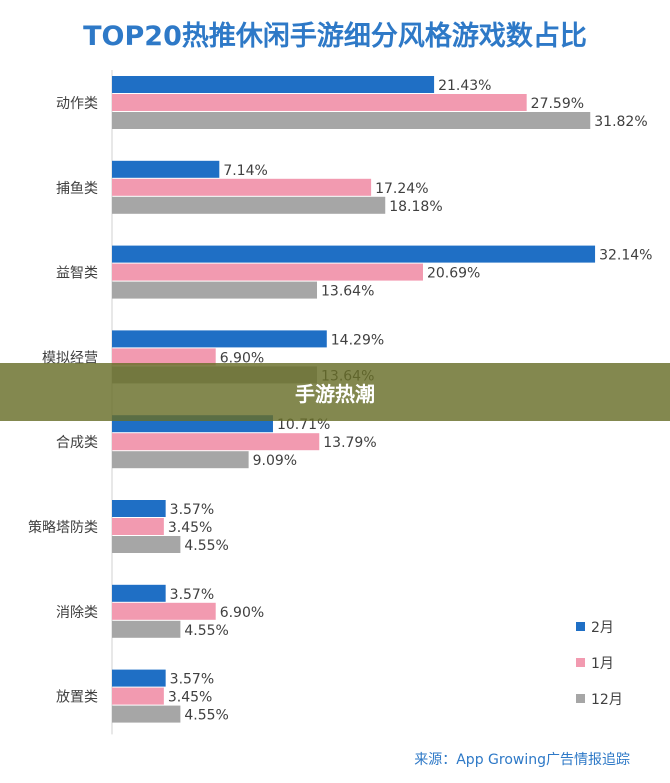 The width and height of the screenshot is (670, 783). What do you see at coordinates (70, 358) in the screenshot?
I see `category-label: 模拟经营` at bounding box center [70, 358].